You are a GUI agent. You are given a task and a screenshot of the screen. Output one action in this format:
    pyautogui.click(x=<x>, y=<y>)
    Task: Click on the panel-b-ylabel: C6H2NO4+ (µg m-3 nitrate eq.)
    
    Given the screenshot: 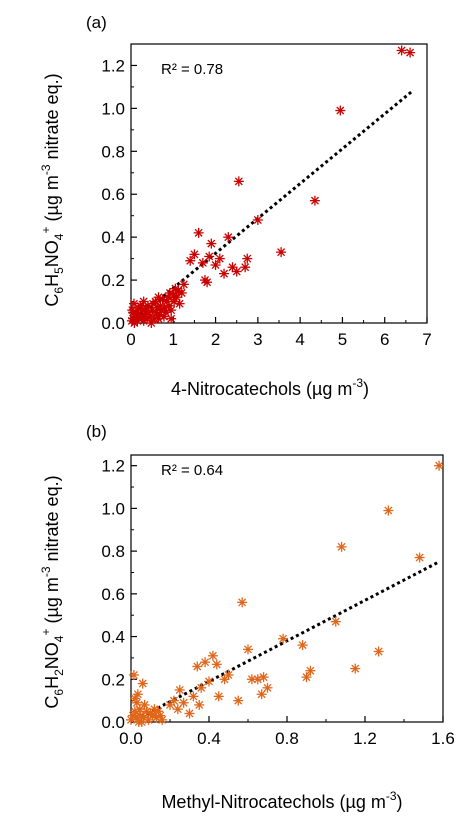 What is the action you would take?
    pyautogui.click(x=52, y=591)
    